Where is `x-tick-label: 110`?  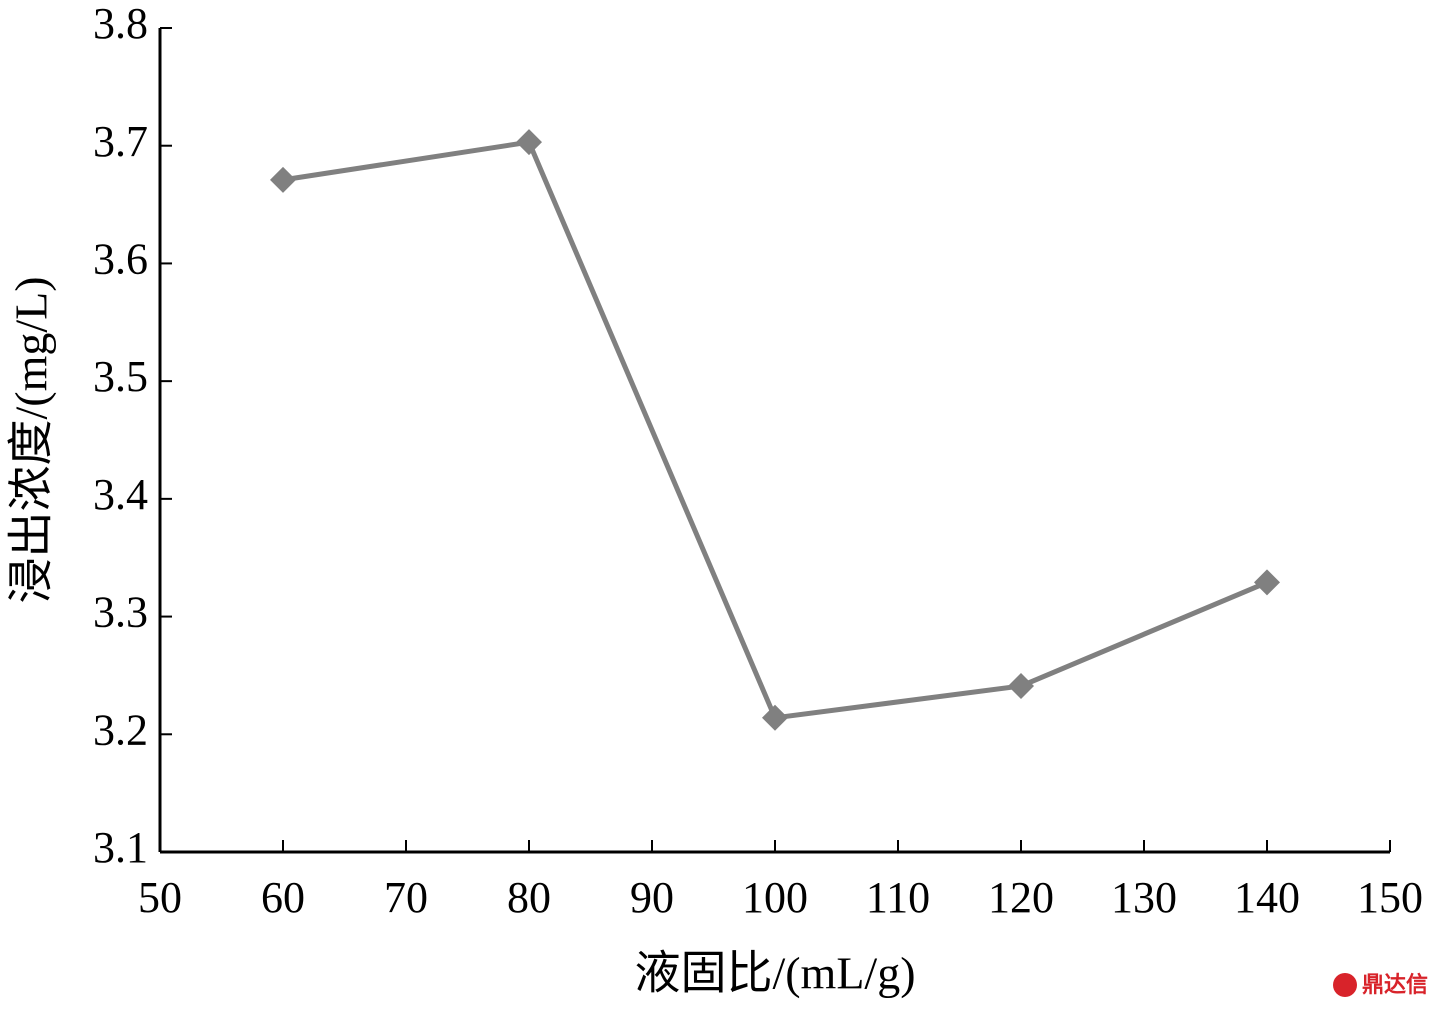 x-tick-label: 110 is located at coordinates (898, 897).